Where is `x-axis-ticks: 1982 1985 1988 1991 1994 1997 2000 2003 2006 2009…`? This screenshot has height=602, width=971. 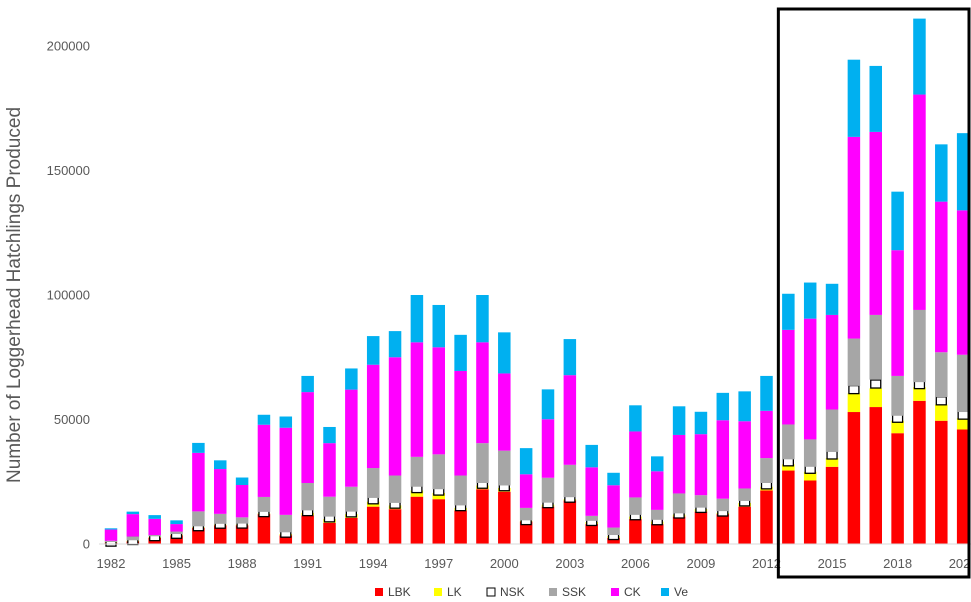 x-axis-ticks: 1982 1985 1988 1991 1994 1997 2000 2003 2006 2009… is located at coordinates (534, 563).